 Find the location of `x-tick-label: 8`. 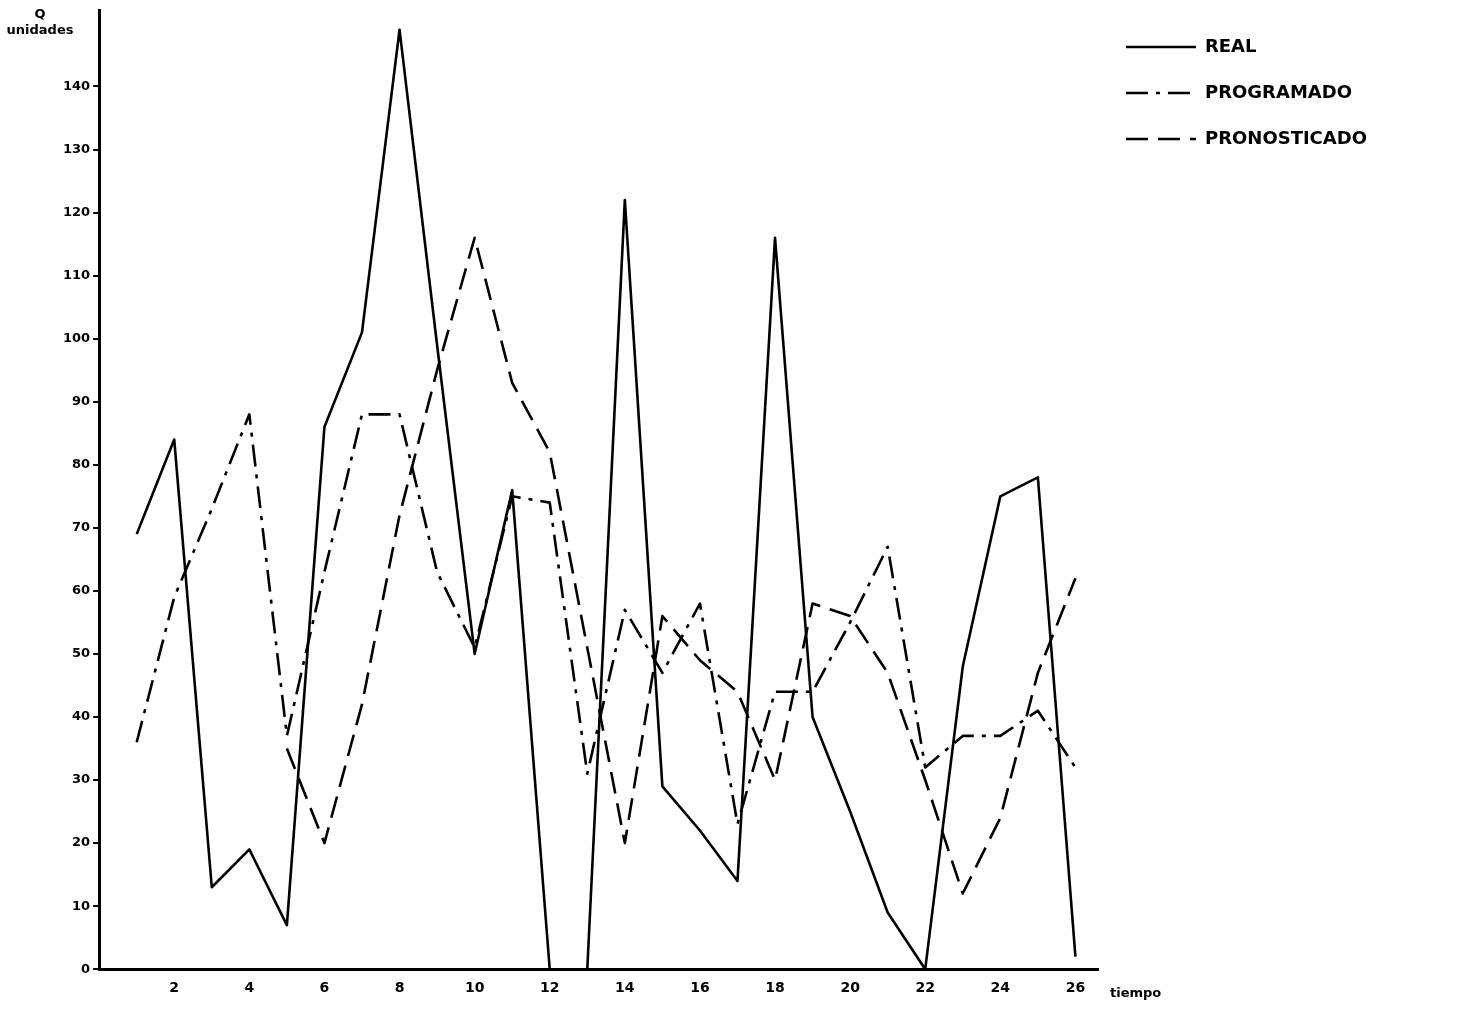

x-tick-label: 8 is located at coordinates (399, 987).